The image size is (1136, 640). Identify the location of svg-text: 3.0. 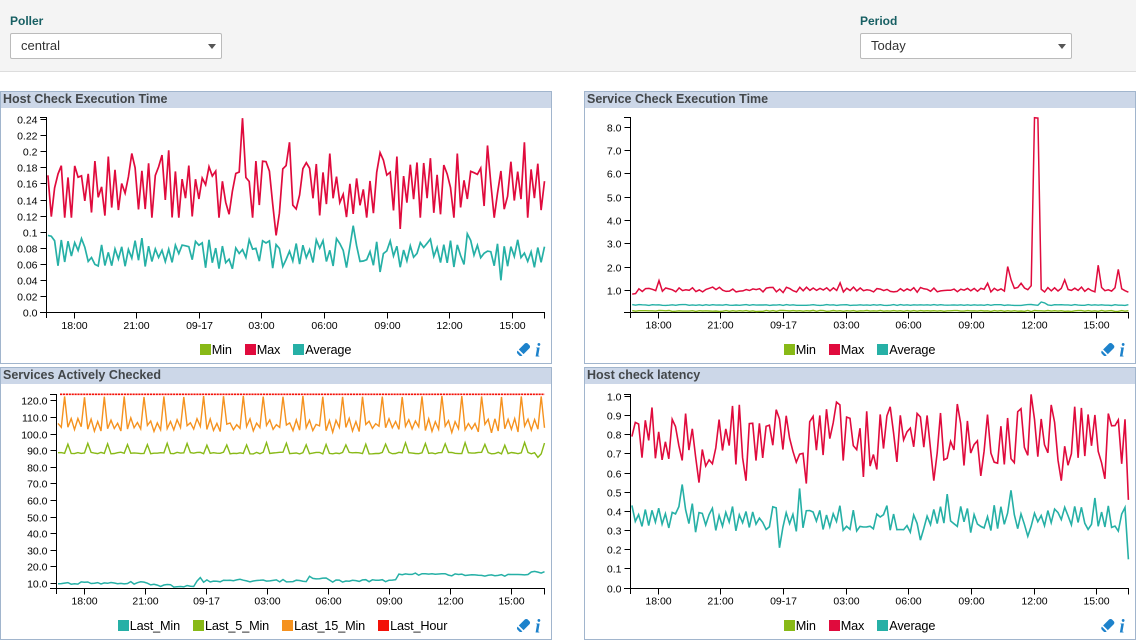
(614, 244).